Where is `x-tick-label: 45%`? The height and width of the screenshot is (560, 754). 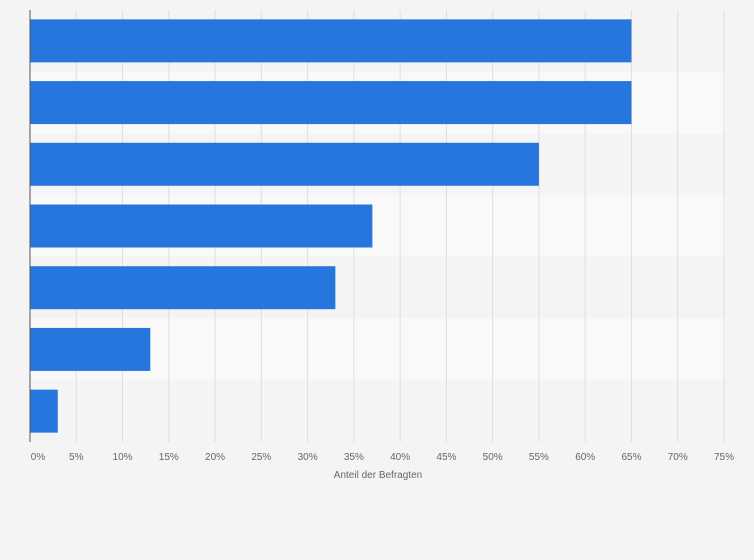
x-tick-label: 45% is located at coordinates (446, 457).